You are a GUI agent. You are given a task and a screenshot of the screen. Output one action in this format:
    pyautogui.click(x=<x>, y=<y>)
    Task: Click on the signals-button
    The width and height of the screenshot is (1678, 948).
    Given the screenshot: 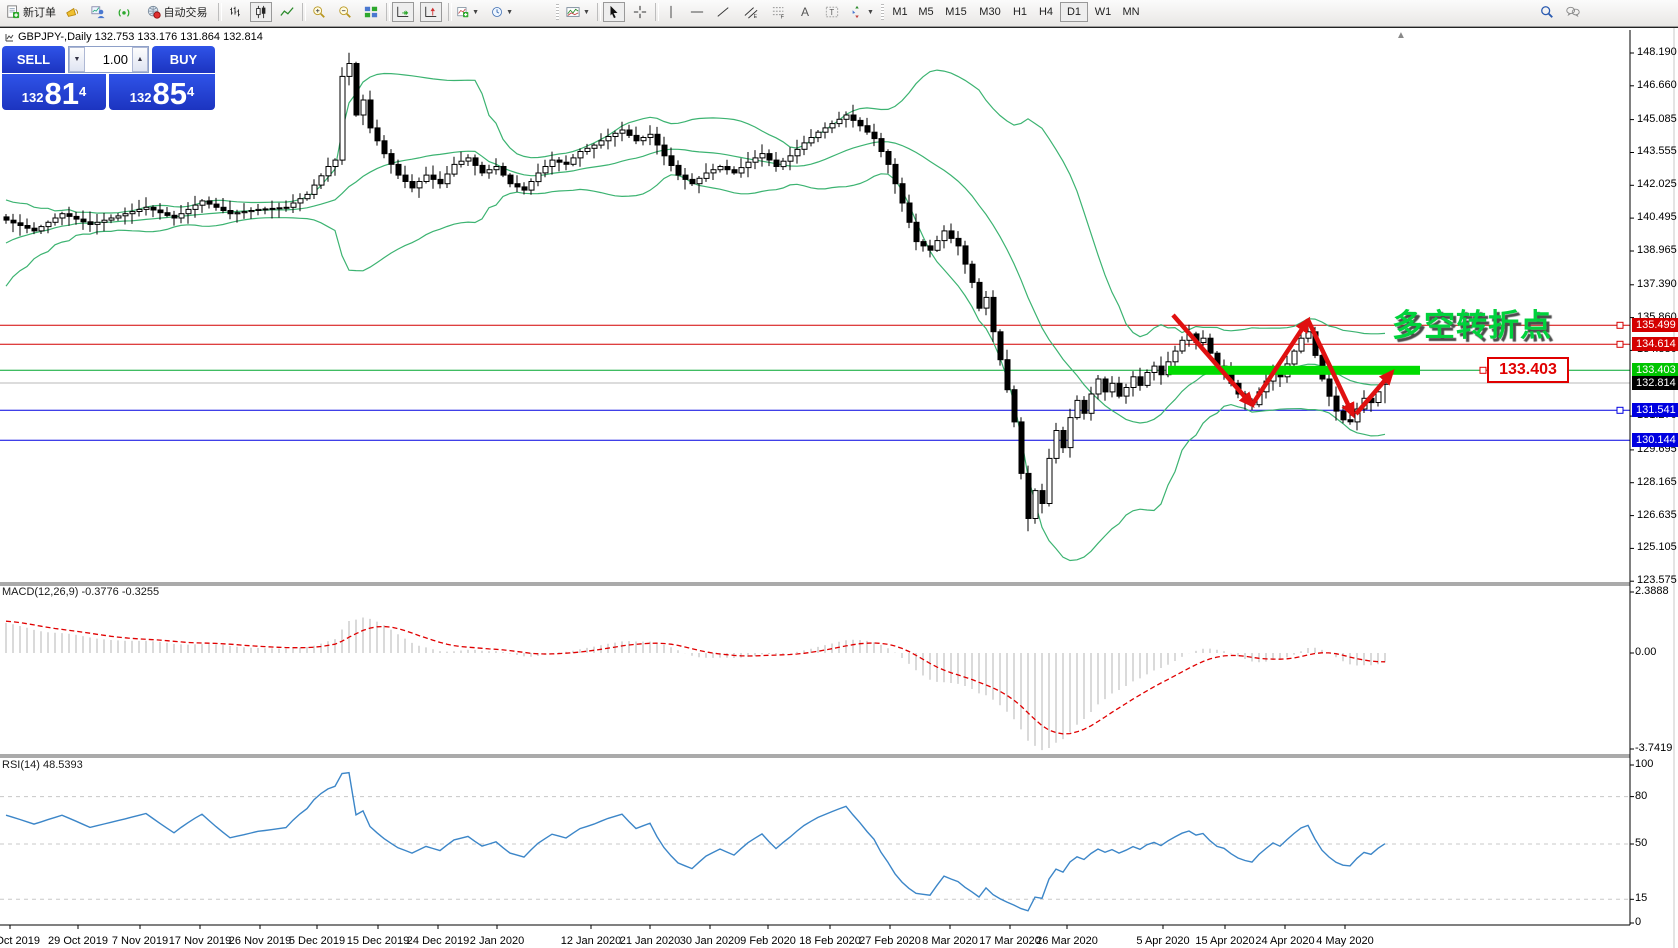 What is the action you would take?
    pyautogui.click(x=124, y=12)
    